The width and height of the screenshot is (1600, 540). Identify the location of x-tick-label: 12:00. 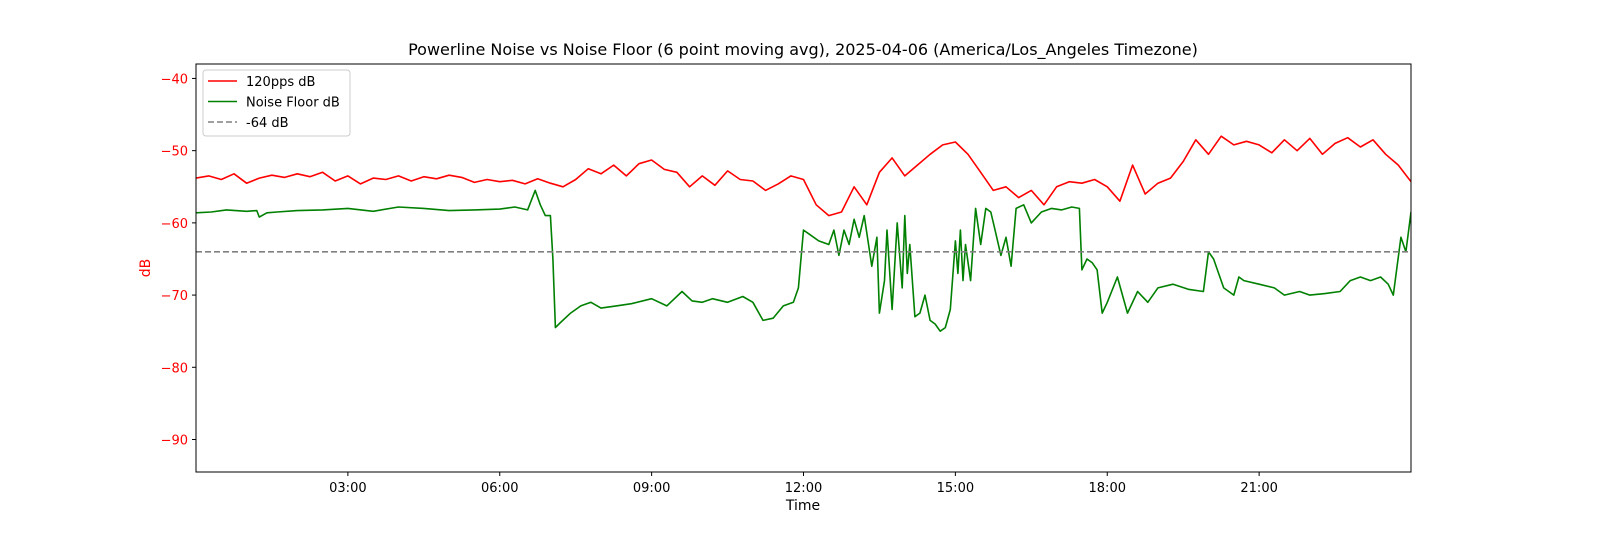
(803, 488).